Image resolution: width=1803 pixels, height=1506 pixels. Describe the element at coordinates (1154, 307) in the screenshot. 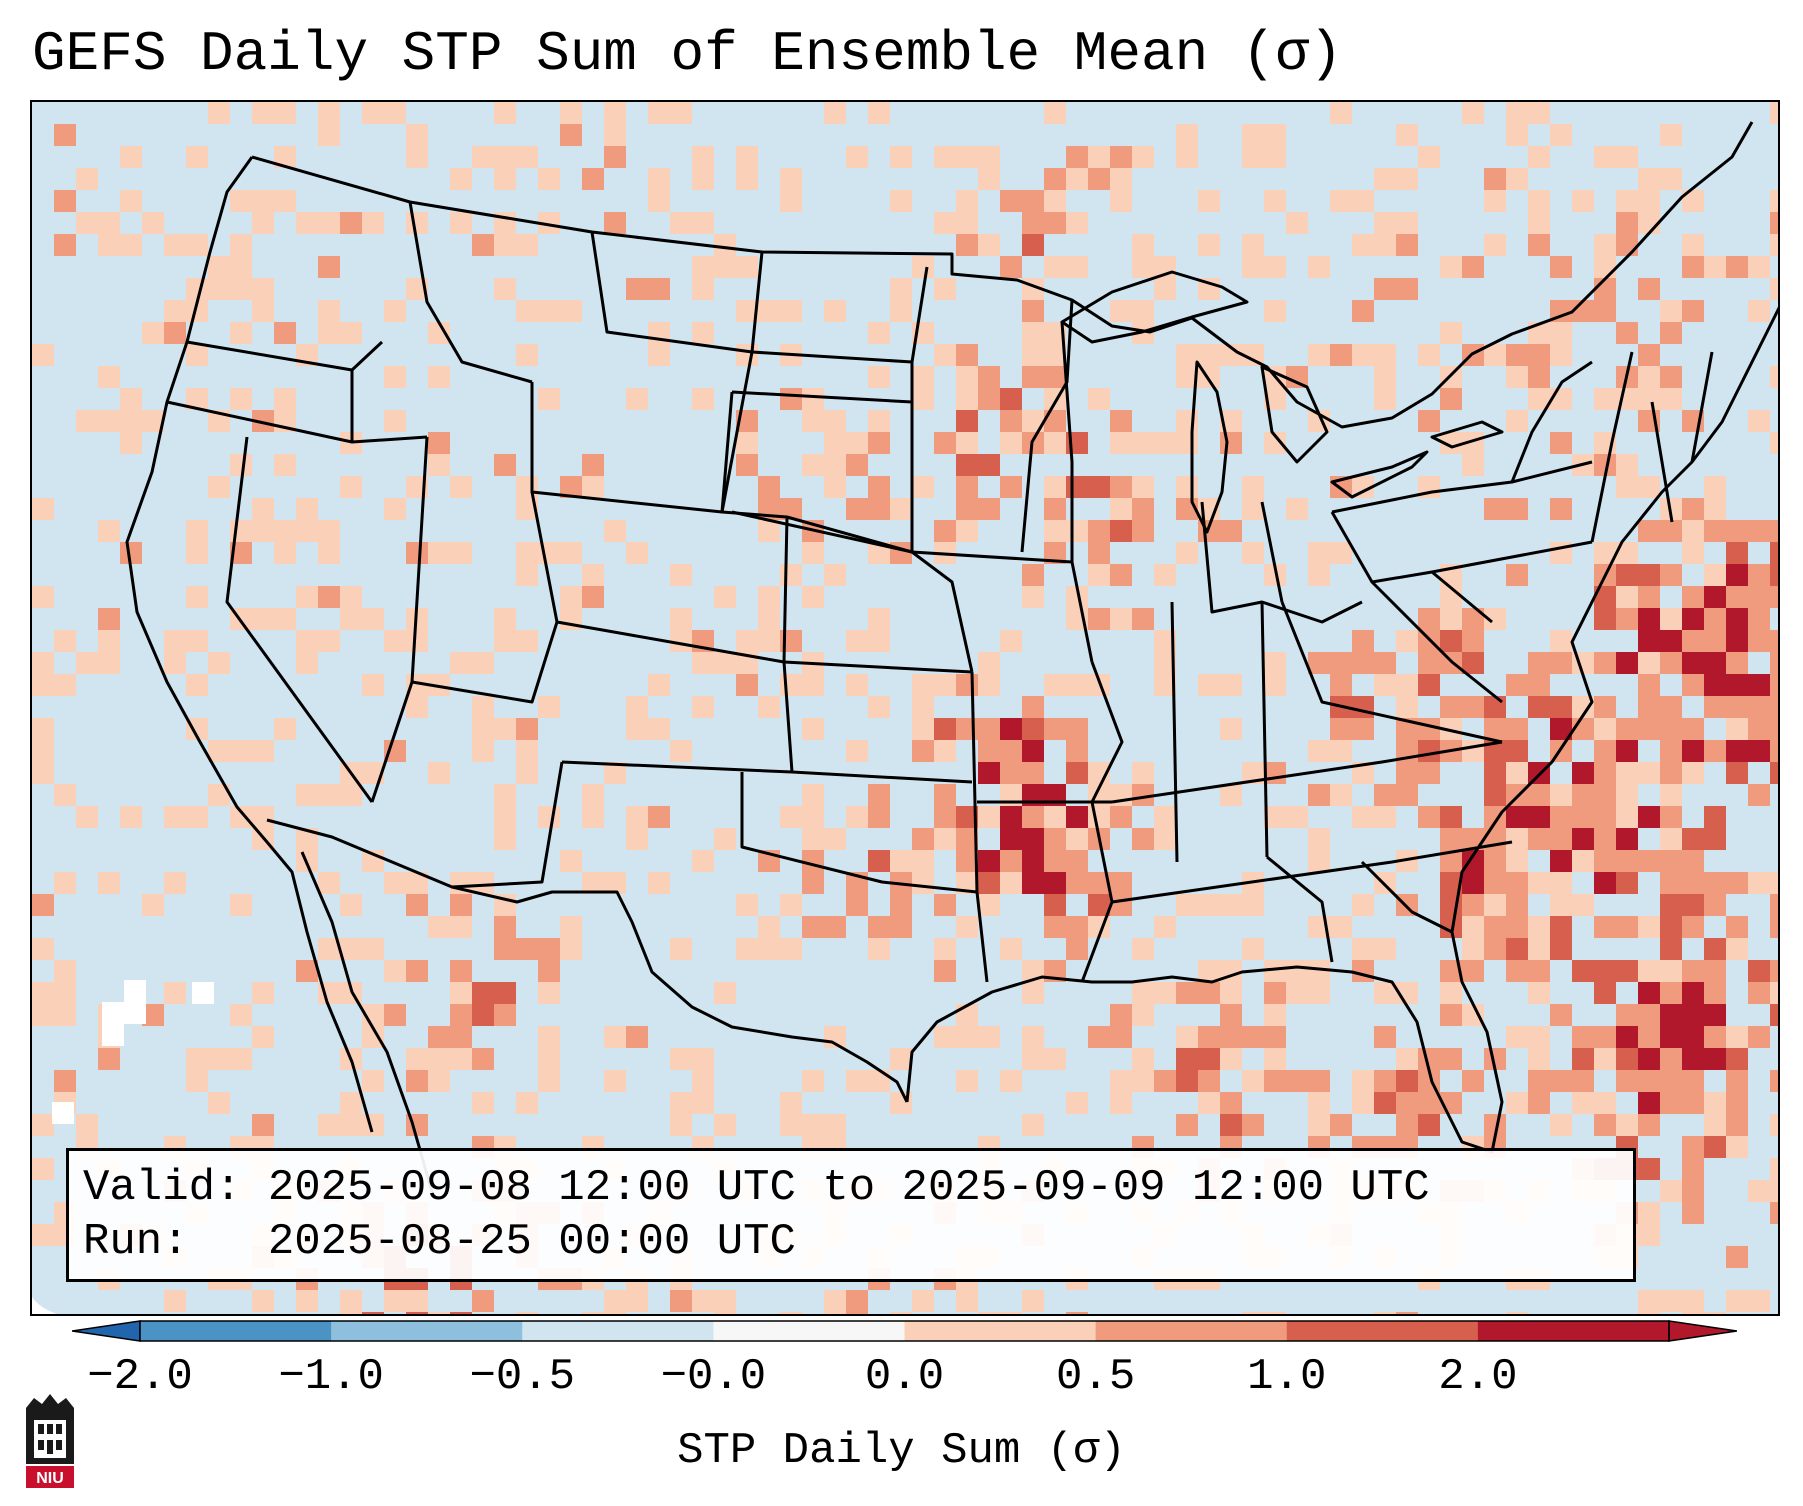

I see `lake-superior` at that location.